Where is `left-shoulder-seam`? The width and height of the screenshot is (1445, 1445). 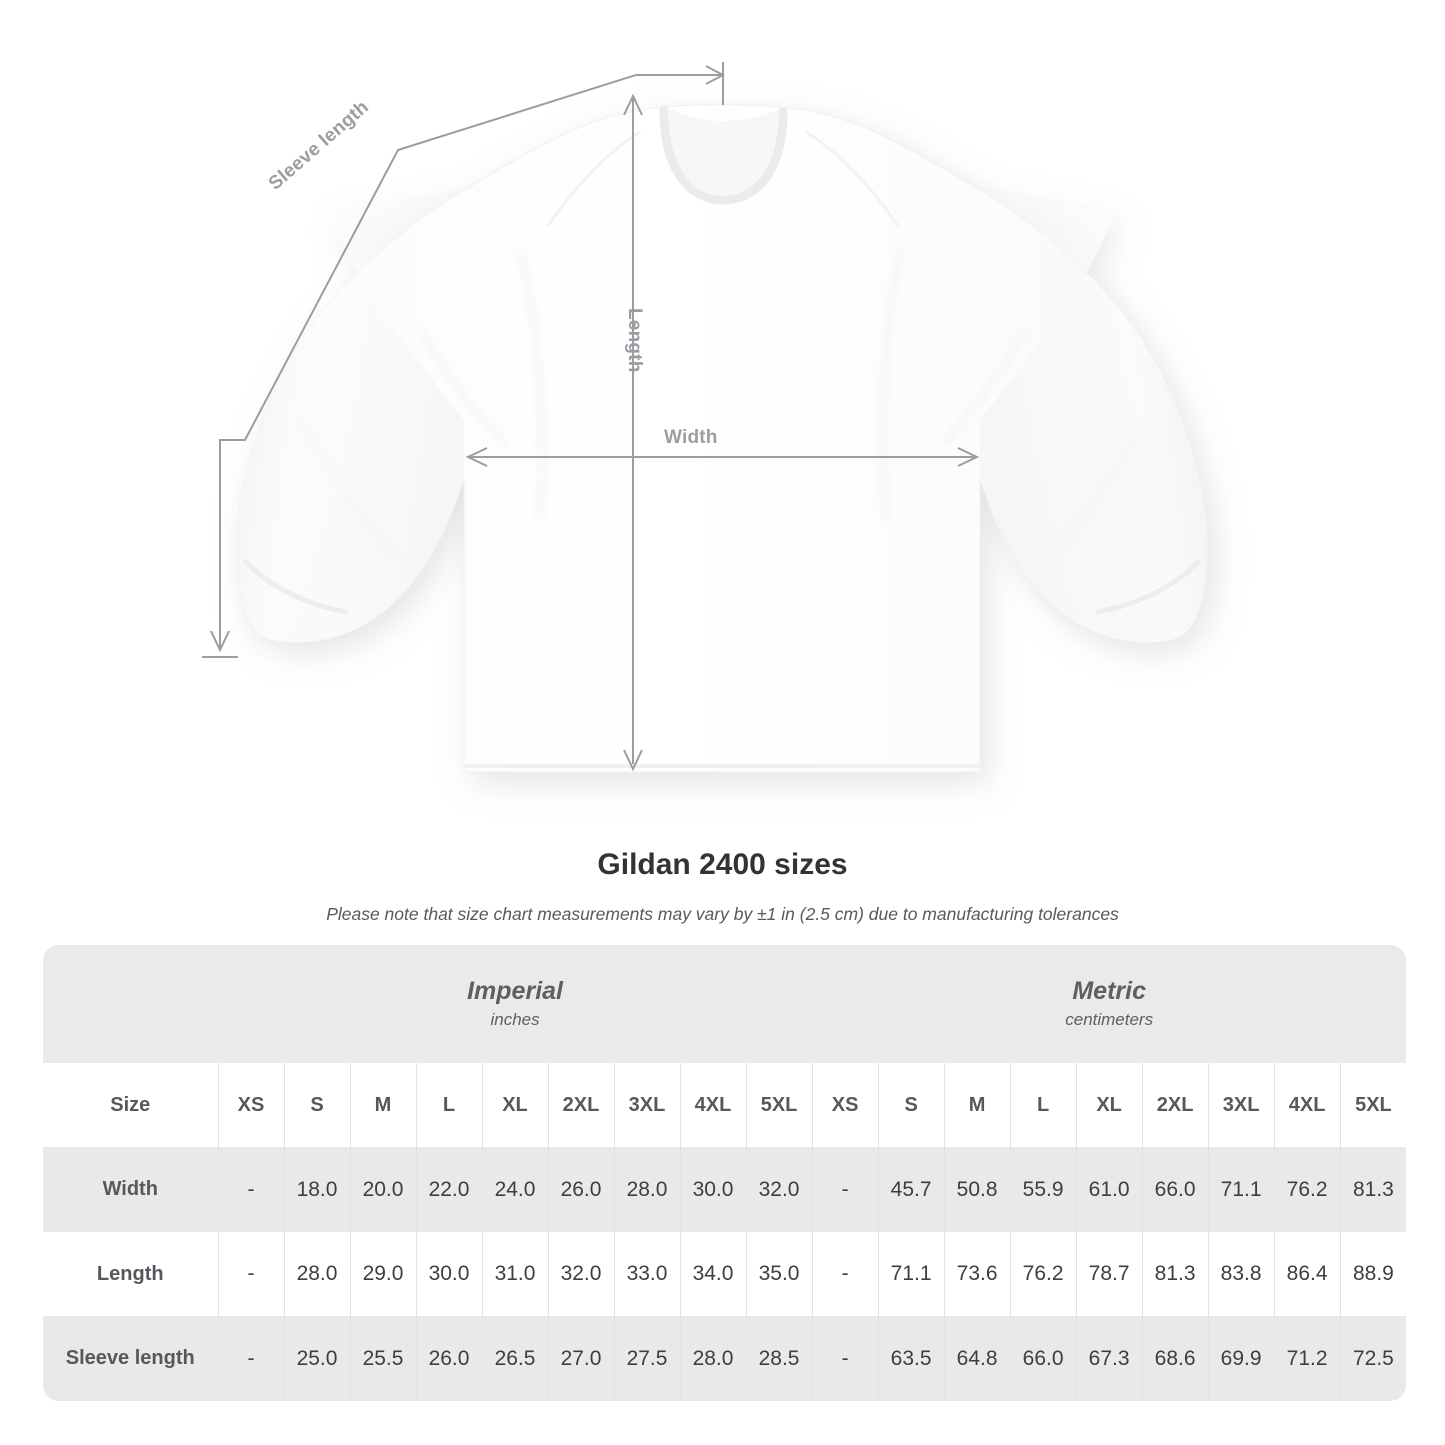 left-shoulder-seam is located at coordinates (593, 178).